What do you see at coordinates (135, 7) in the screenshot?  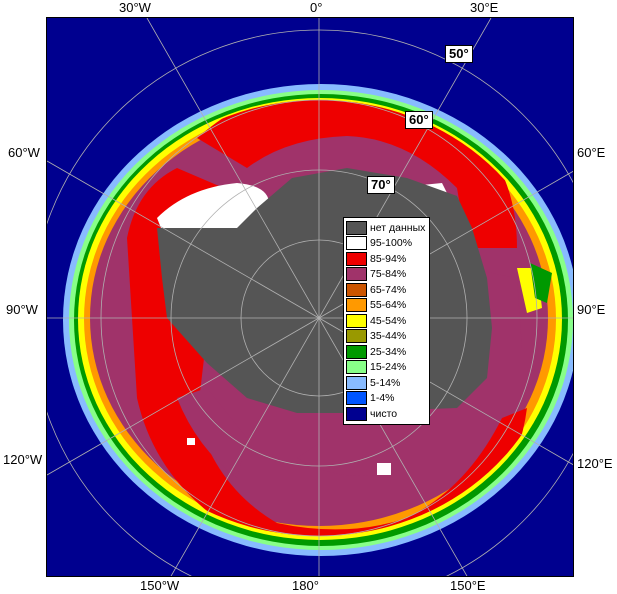 I see `lon-label-30w: 30°W` at bounding box center [135, 7].